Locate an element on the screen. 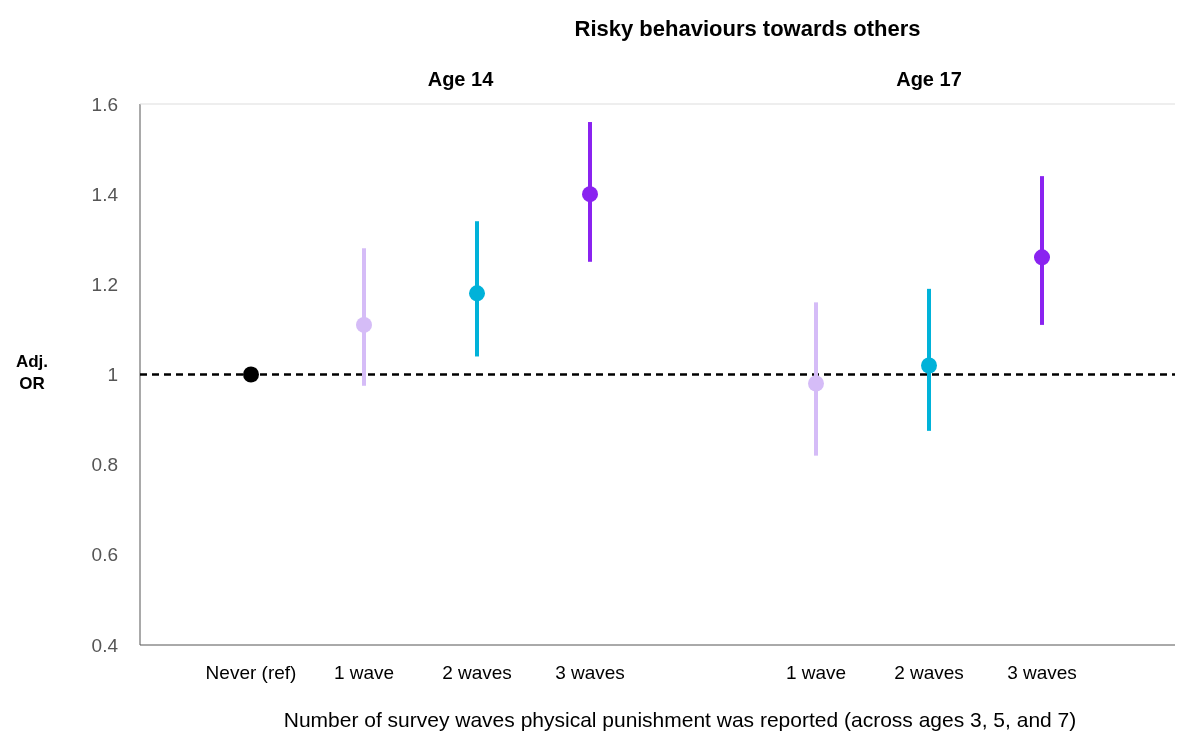  y-tick-label: 1.6 is located at coordinates (104, 104).